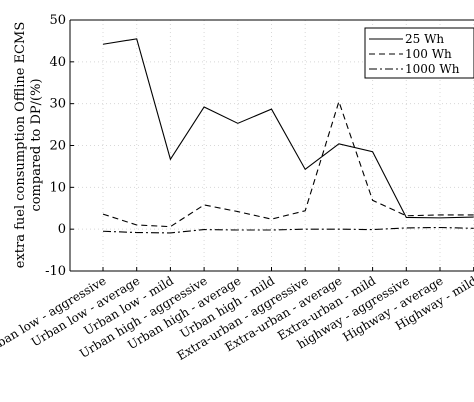 The image size is (474, 402). I want to click on legend-box, so click(419, 53).